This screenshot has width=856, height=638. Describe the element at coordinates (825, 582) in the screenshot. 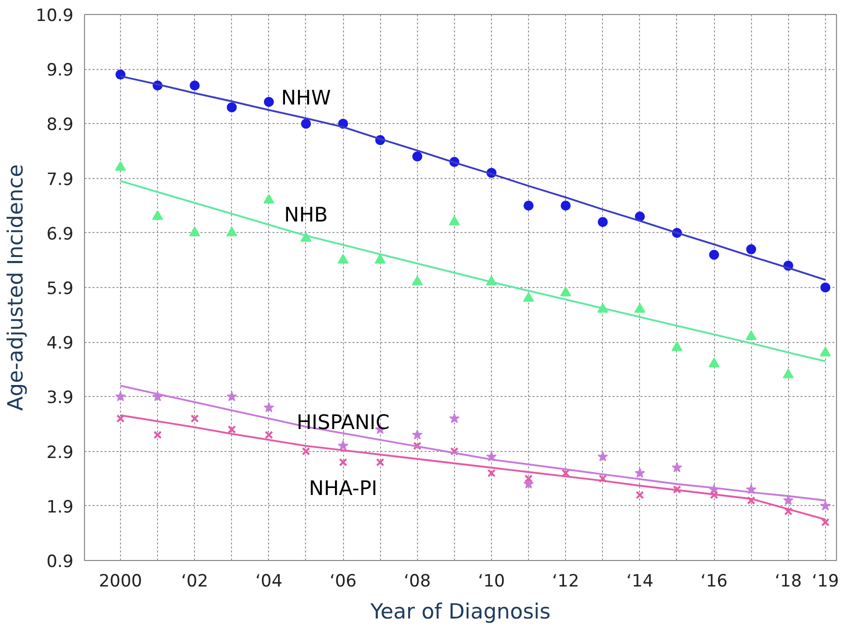

I see `x-tick-label: ‘19` at that location.